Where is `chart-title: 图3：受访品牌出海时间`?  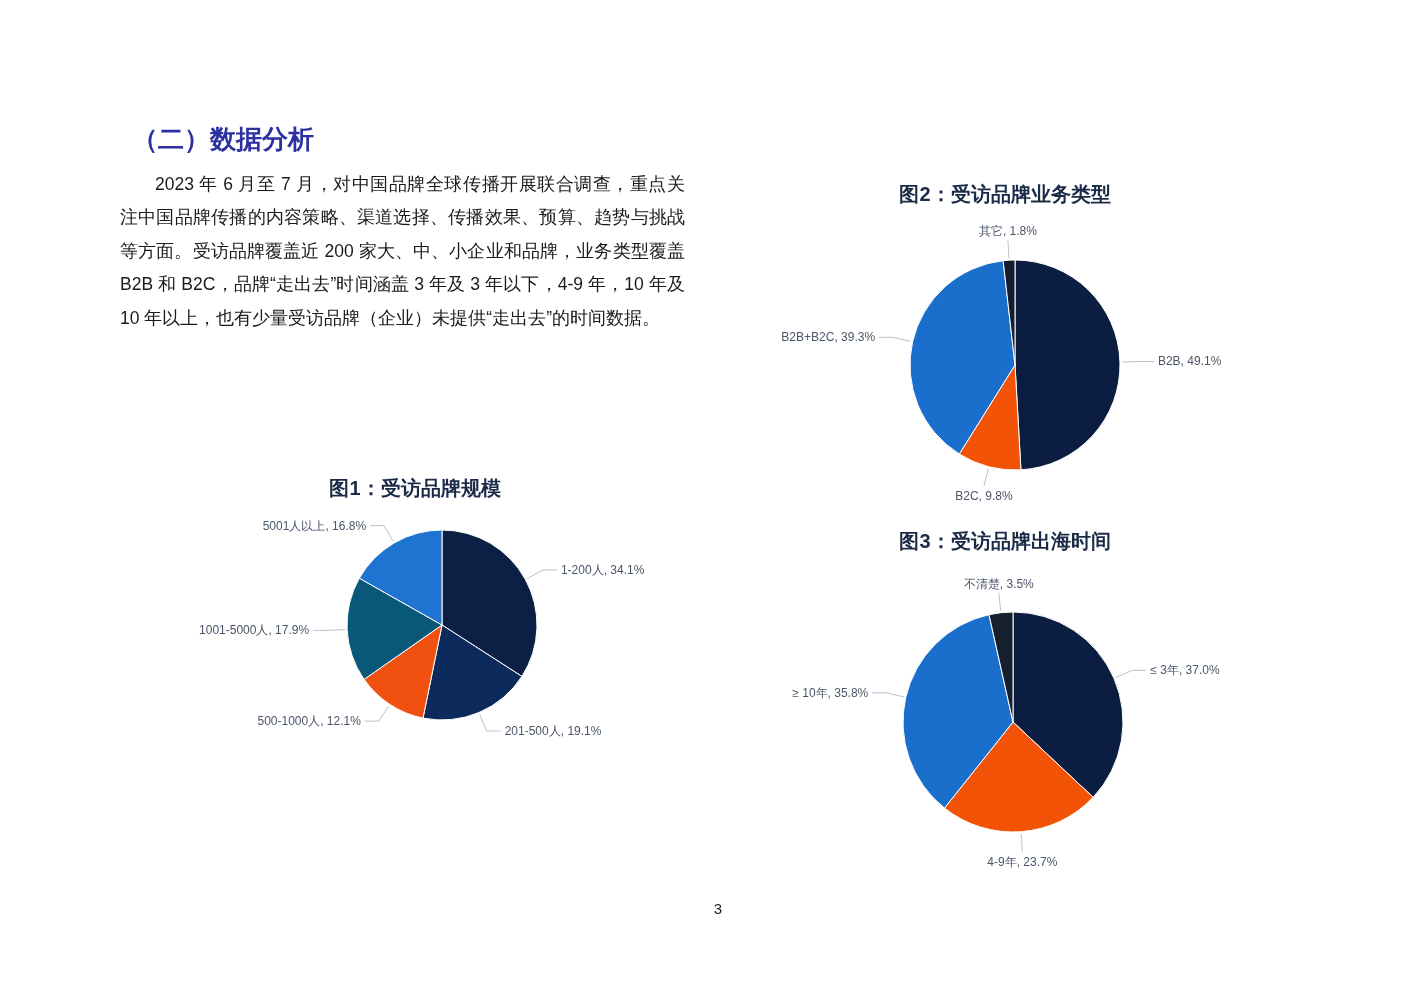
chart-title: 图3：受访品牌出海时间 is located at coordinates (1005, 541).